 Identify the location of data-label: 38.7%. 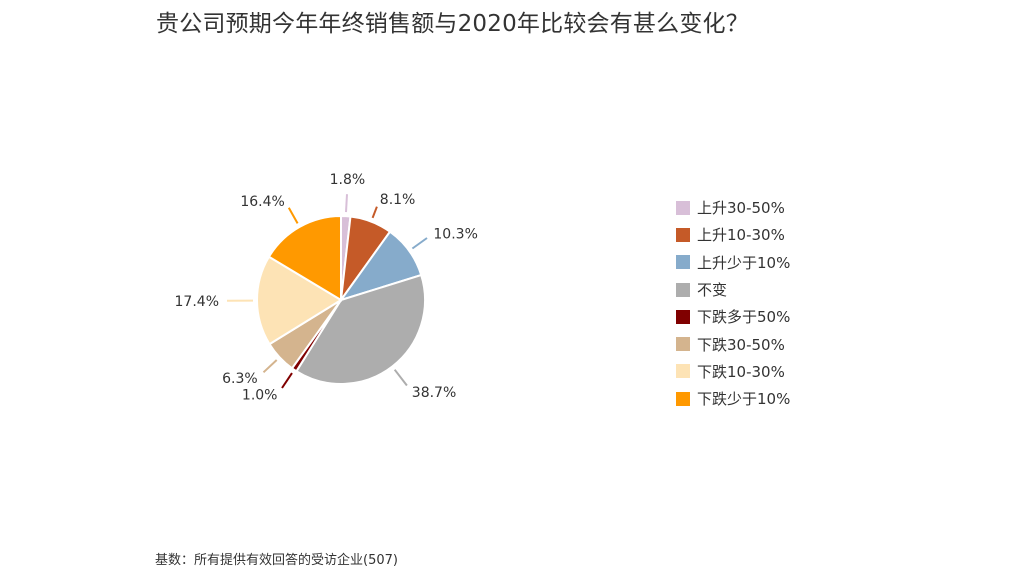
(434, 393).